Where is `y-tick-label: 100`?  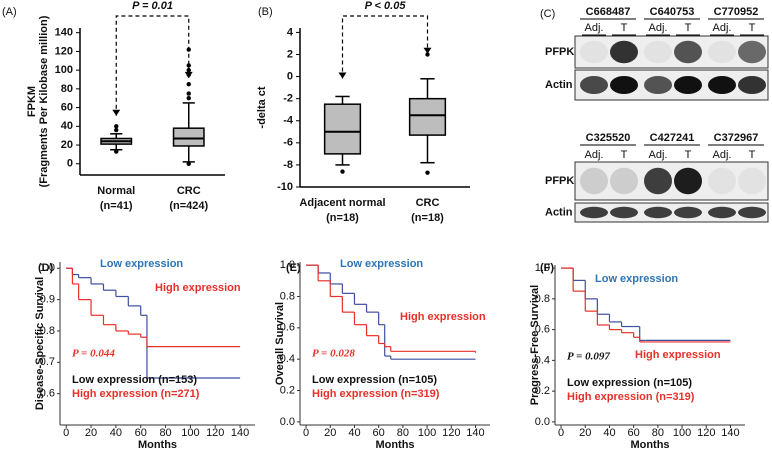 y-tick-label: 100 is located at coordinates (64, 70).